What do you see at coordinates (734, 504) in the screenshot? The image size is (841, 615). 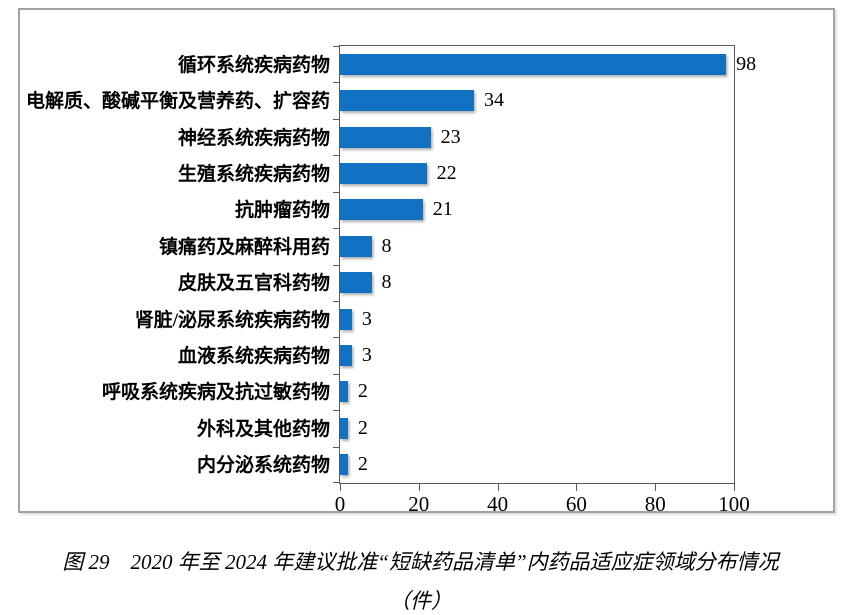 I see `x-axis-tick-label: 100` at bounding box center [734, 504].